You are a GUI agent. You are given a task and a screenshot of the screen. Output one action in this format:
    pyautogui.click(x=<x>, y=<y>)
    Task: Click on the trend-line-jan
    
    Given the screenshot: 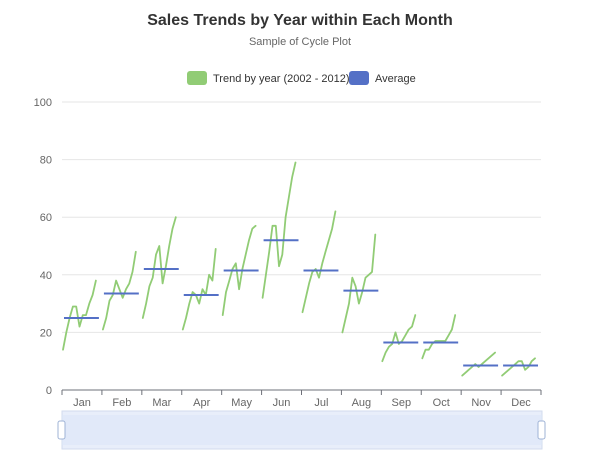 What is the action you would take?
    pyautogui.click(x=79, y=315)
    